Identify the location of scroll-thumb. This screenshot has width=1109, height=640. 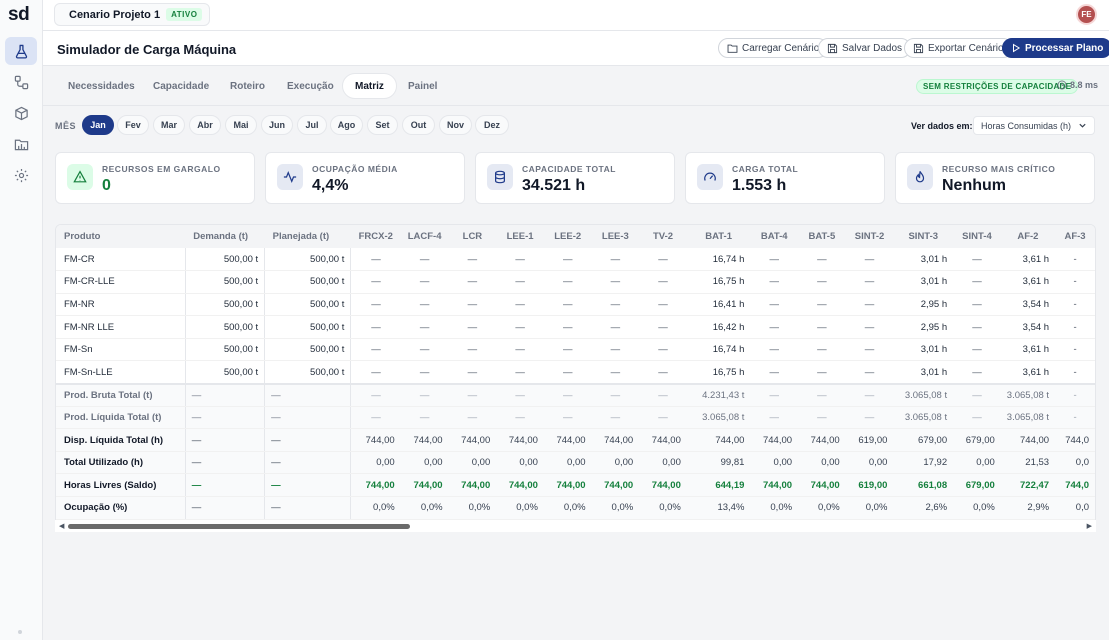
(239, 526).